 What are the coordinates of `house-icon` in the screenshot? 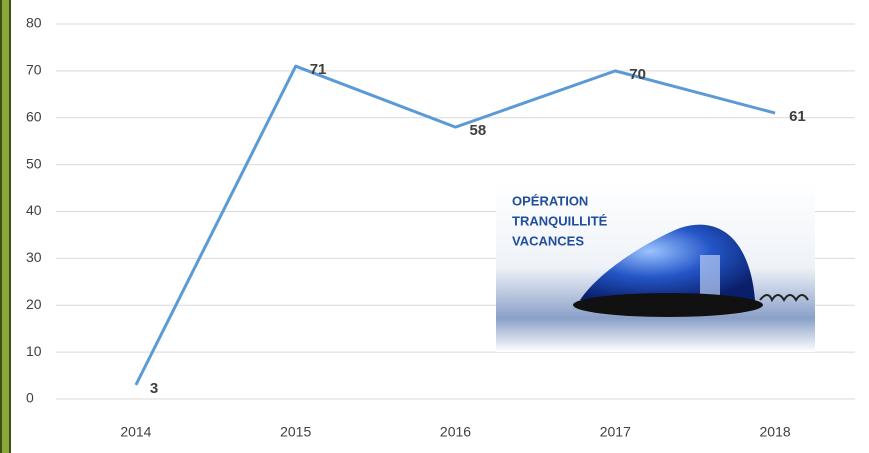 It's located at (710, 275).